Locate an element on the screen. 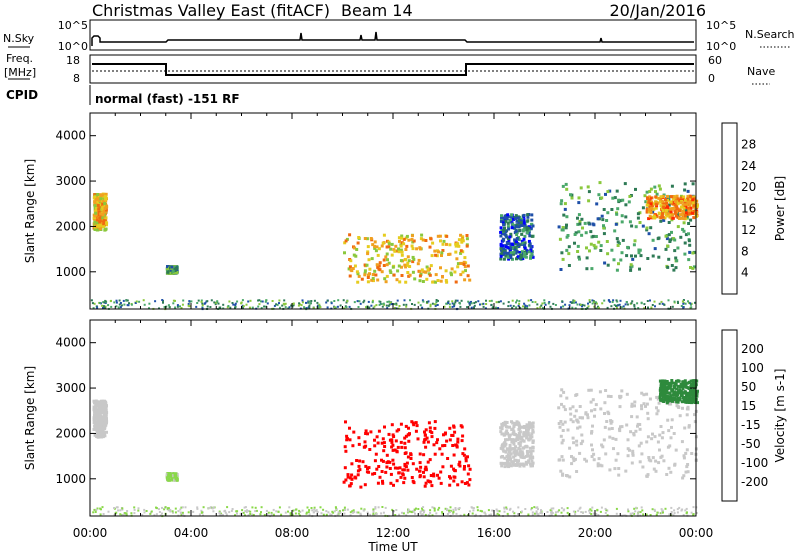 The height and width of the screenshot is (554, 800). power-ytick-label: 2000 is located at coordinates (70, 226).